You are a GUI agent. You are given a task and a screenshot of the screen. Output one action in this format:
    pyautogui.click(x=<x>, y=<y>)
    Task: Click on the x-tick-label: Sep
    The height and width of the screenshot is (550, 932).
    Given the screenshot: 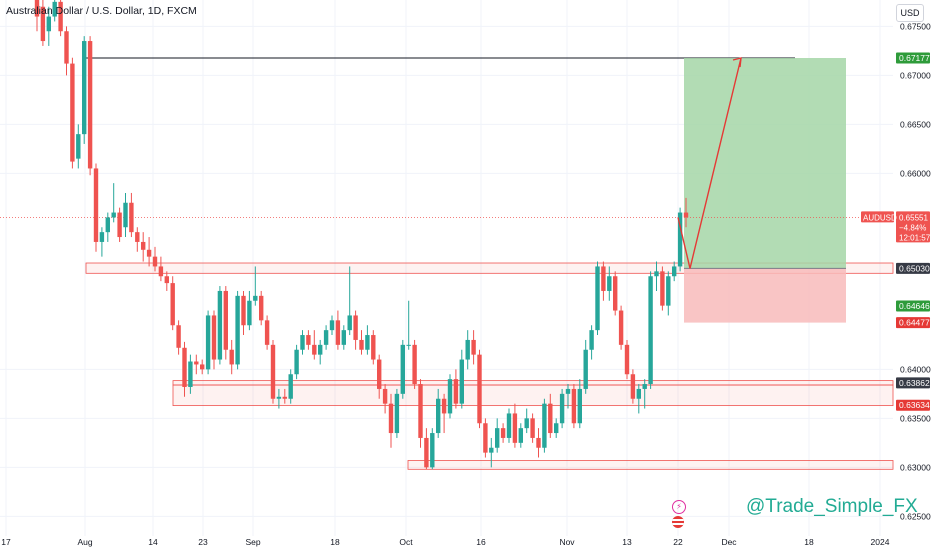 What is the action you would take?
    pyautogui.click(x=252, y=542)
    